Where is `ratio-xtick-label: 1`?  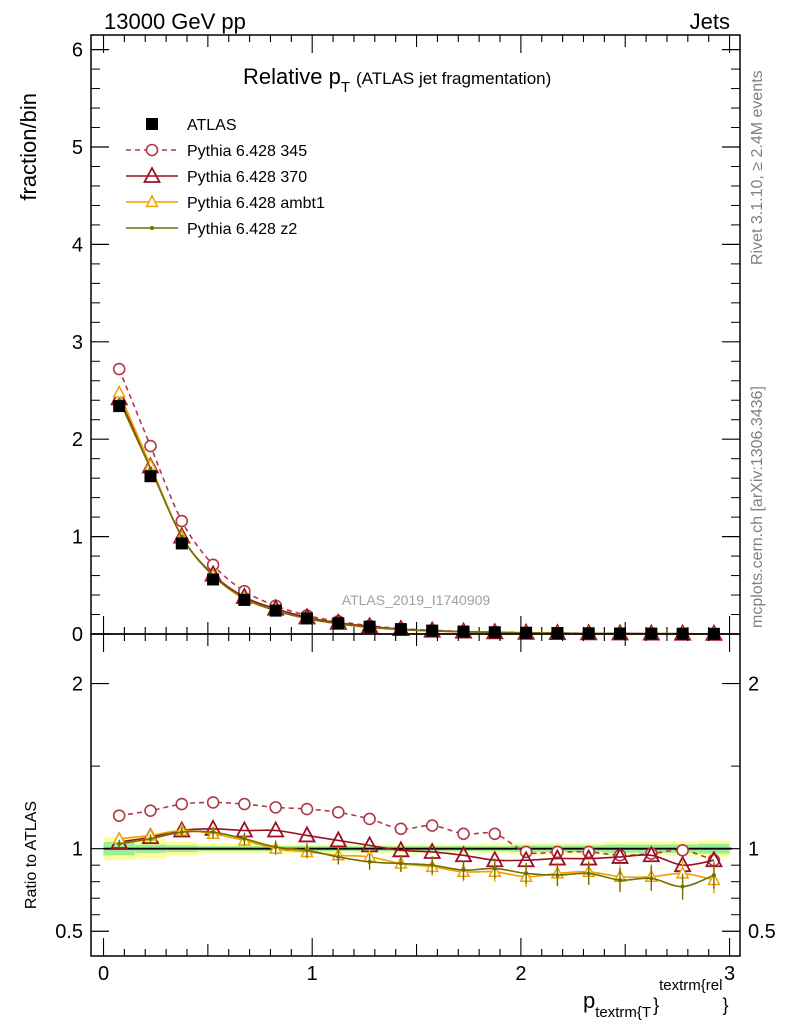
ratio-xtick-label: 1 is located at coordinates (312, 974).